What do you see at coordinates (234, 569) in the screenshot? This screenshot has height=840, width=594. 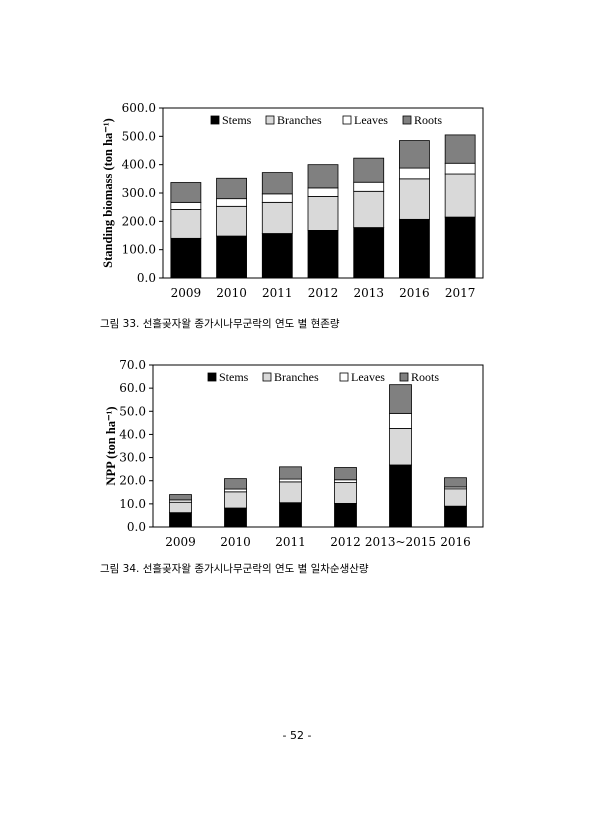 I see `figure-34-caption: 그림 34. 선흘곶자왈 종가시나무군락의 연도 별 일차순생산량` at bounding box center [234, 569].